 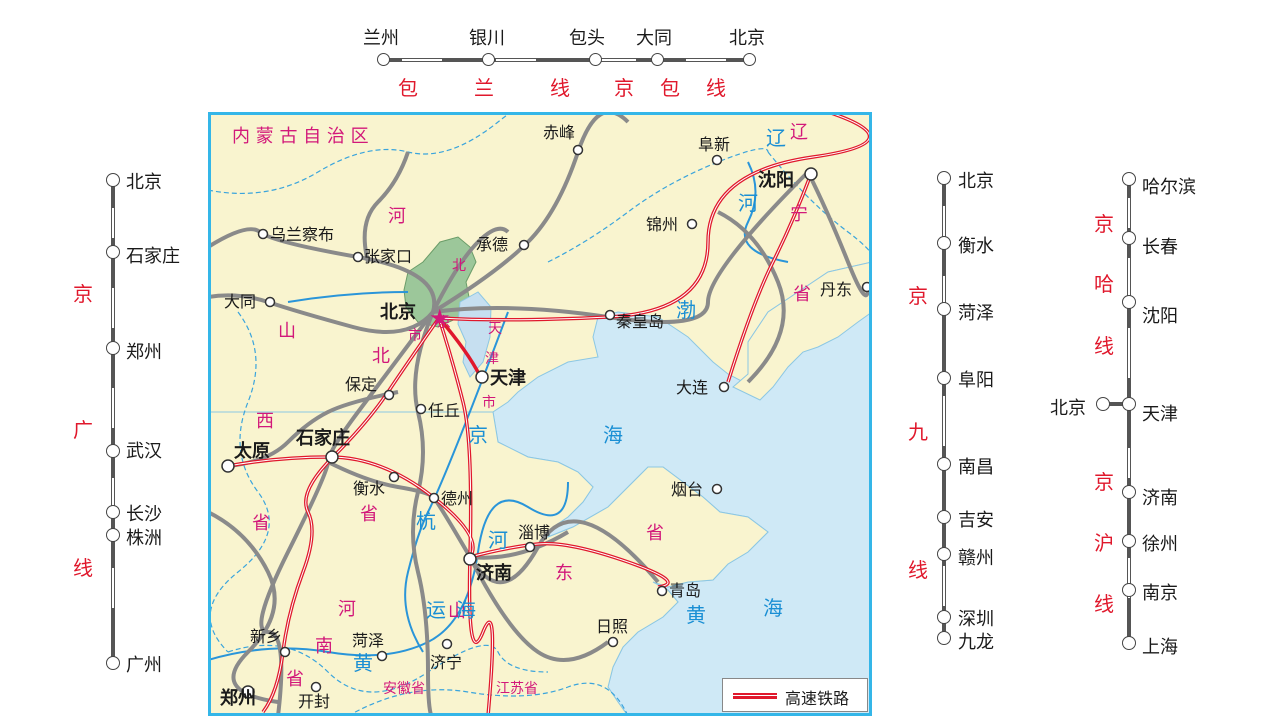 I want to click on top-line-label-char: 京, so click(x=624, y=88).